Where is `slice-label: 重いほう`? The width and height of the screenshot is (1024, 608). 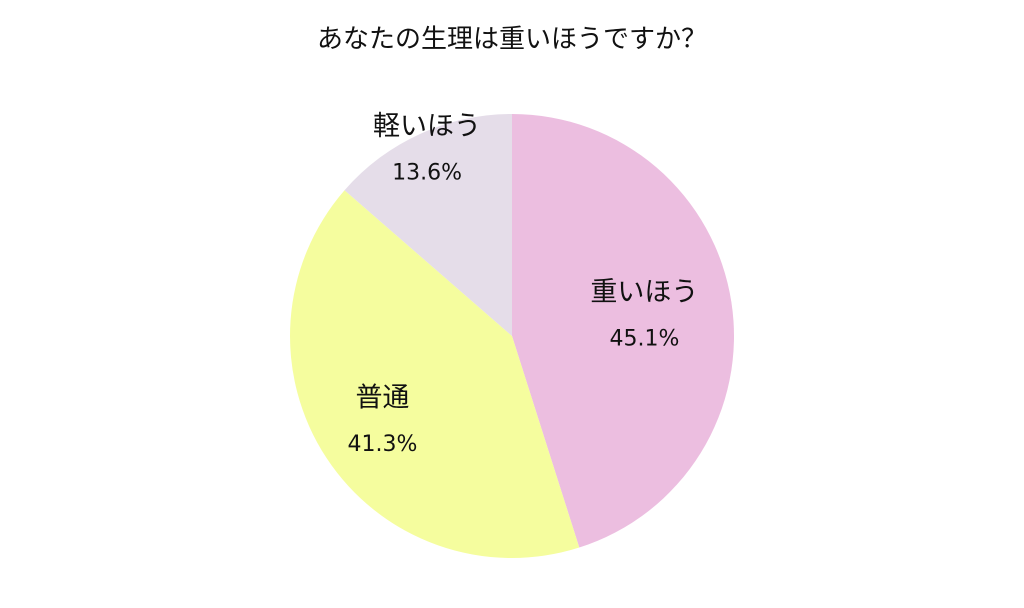
slice-label: 重いほう is located at coordinates (644, 292).